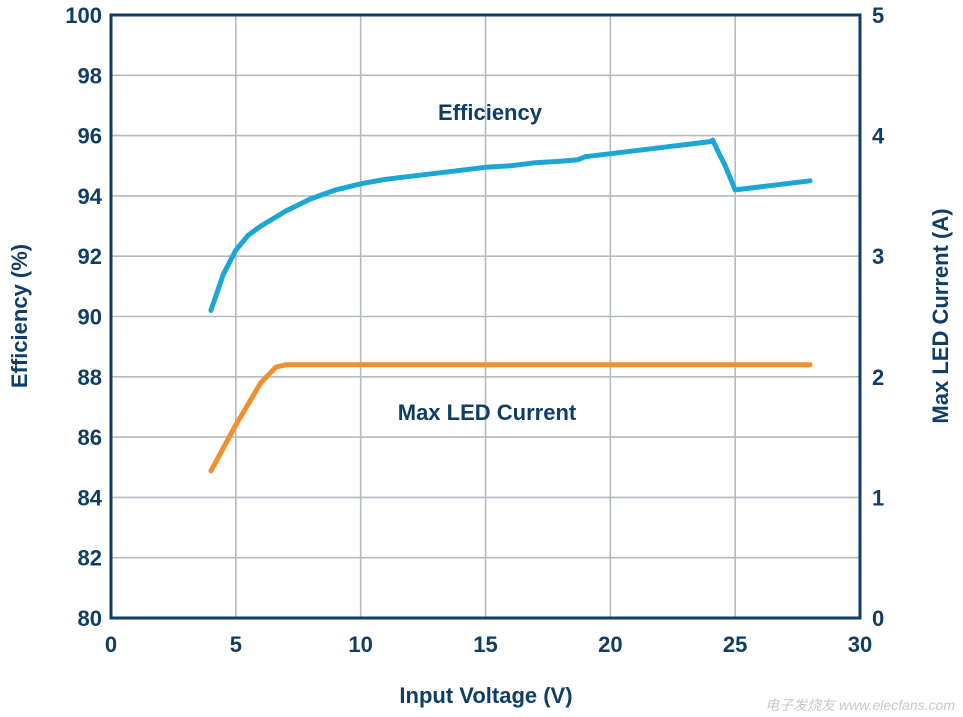  What do you see at coordinates (940, 315) in the screenshot?
I see `y-axis-right-title: Max LED Current (A)` at bounding box center [940, 315].